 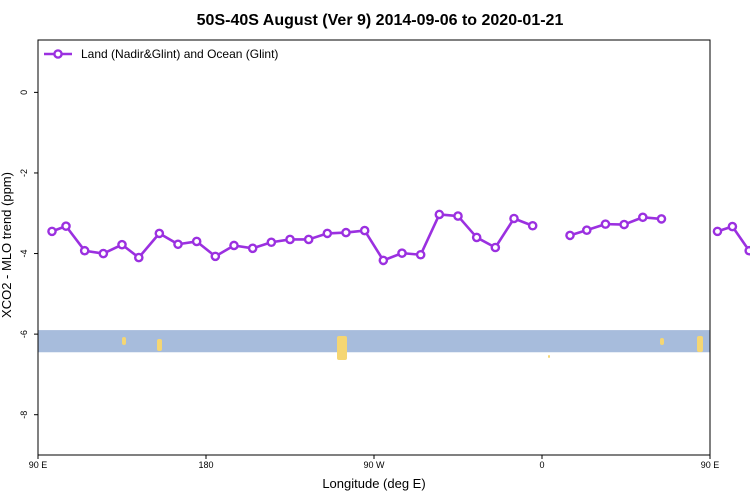 I want to click on series-layer, so click(x=398, y=237).